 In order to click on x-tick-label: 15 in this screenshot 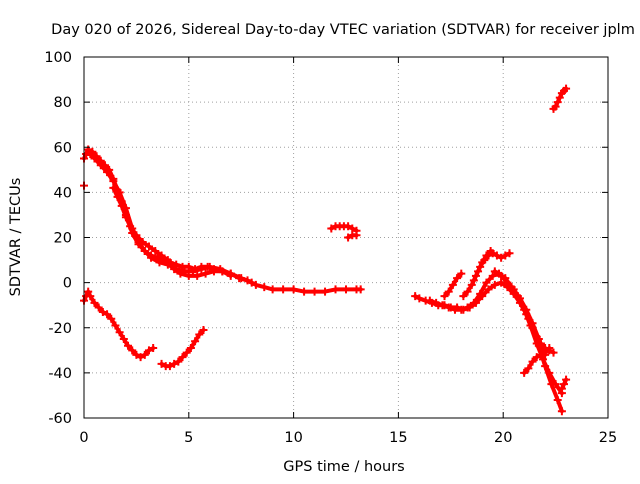, I will do `click(398, 438)`.